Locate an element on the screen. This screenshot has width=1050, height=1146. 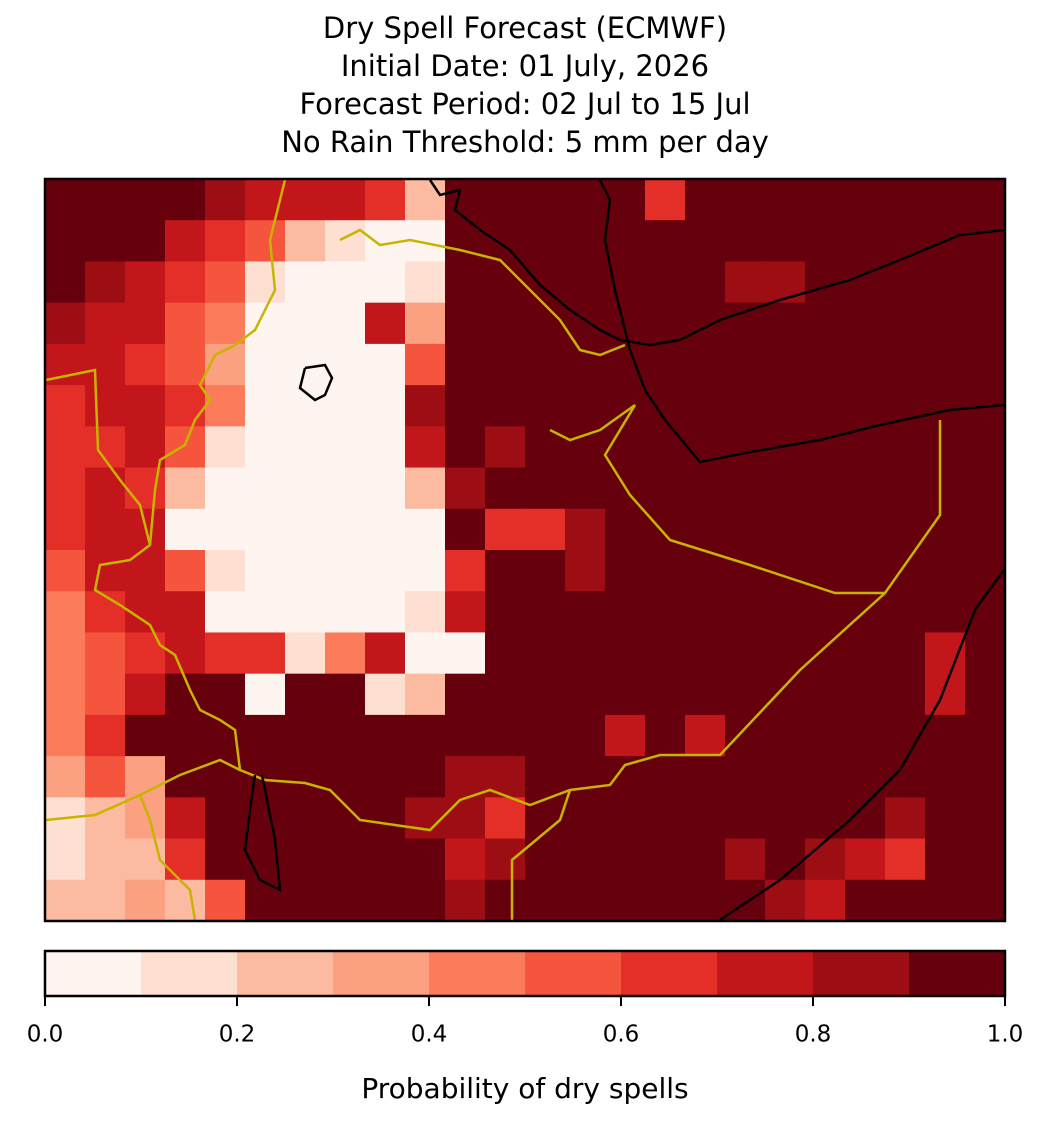
colorbar-tick-label: 0.4 is located at coordinates (429, 1035).